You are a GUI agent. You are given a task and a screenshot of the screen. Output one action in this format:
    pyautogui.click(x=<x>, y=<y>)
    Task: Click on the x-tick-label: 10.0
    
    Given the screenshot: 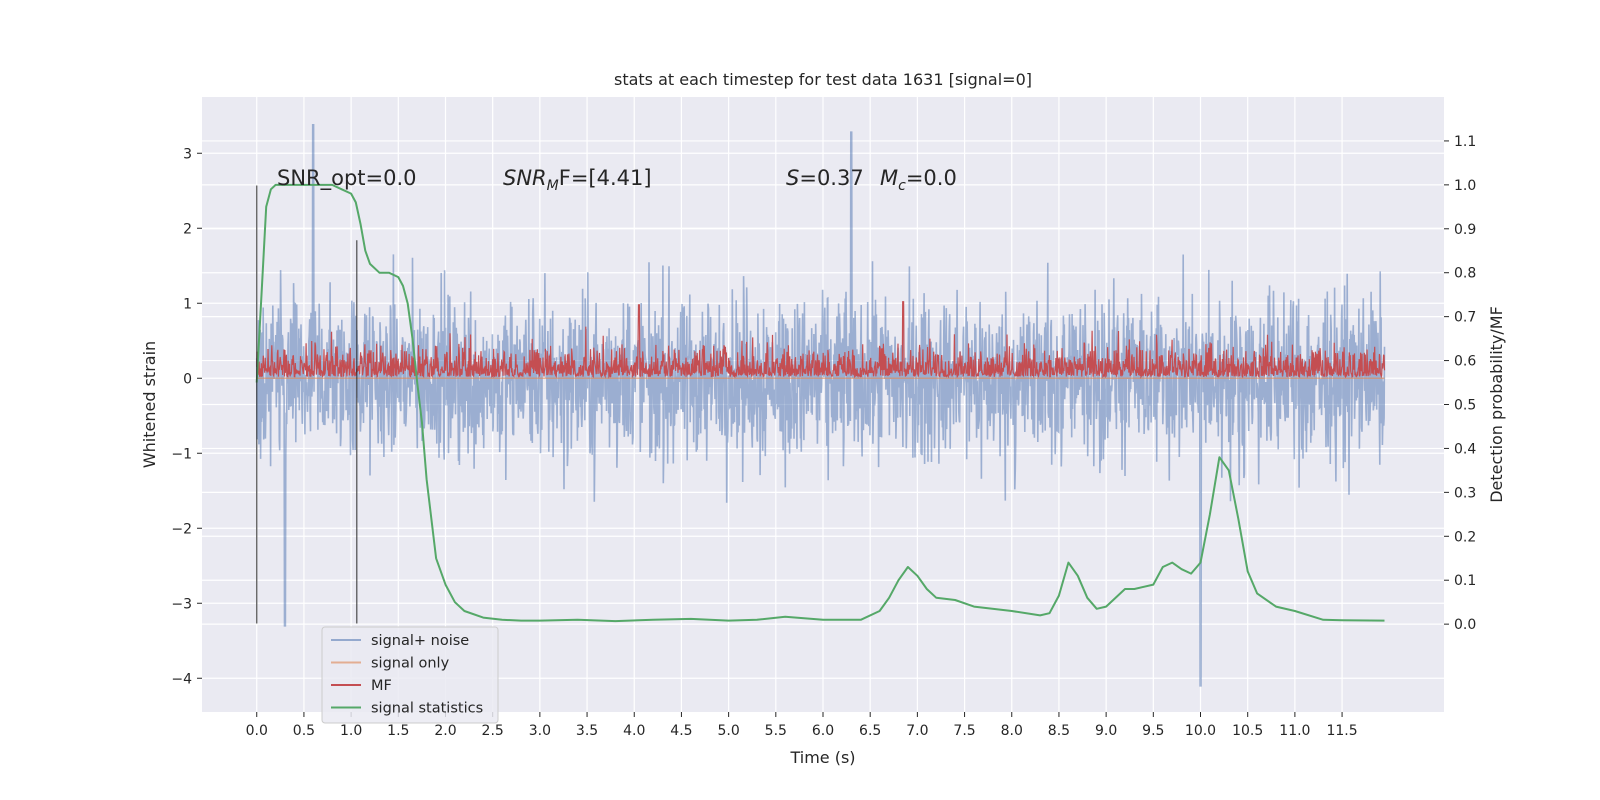 What is the action you would take?
    pyautogui.click(x=1200, y=731)
    